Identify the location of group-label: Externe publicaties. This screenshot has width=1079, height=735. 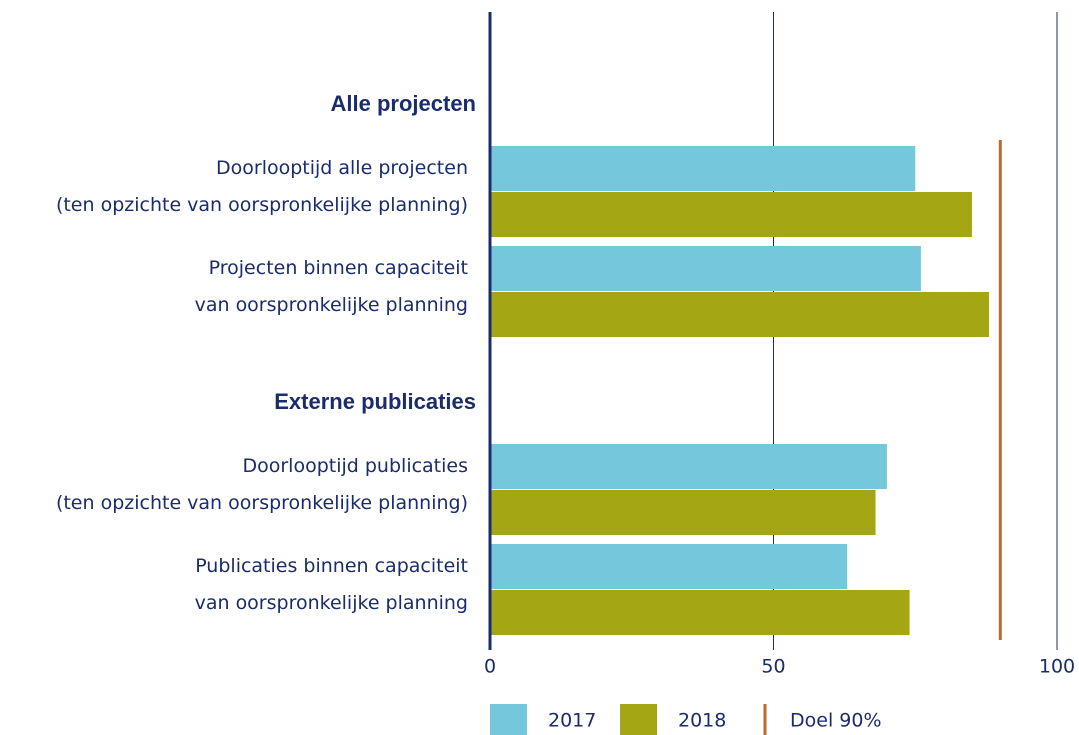
(375, 401).